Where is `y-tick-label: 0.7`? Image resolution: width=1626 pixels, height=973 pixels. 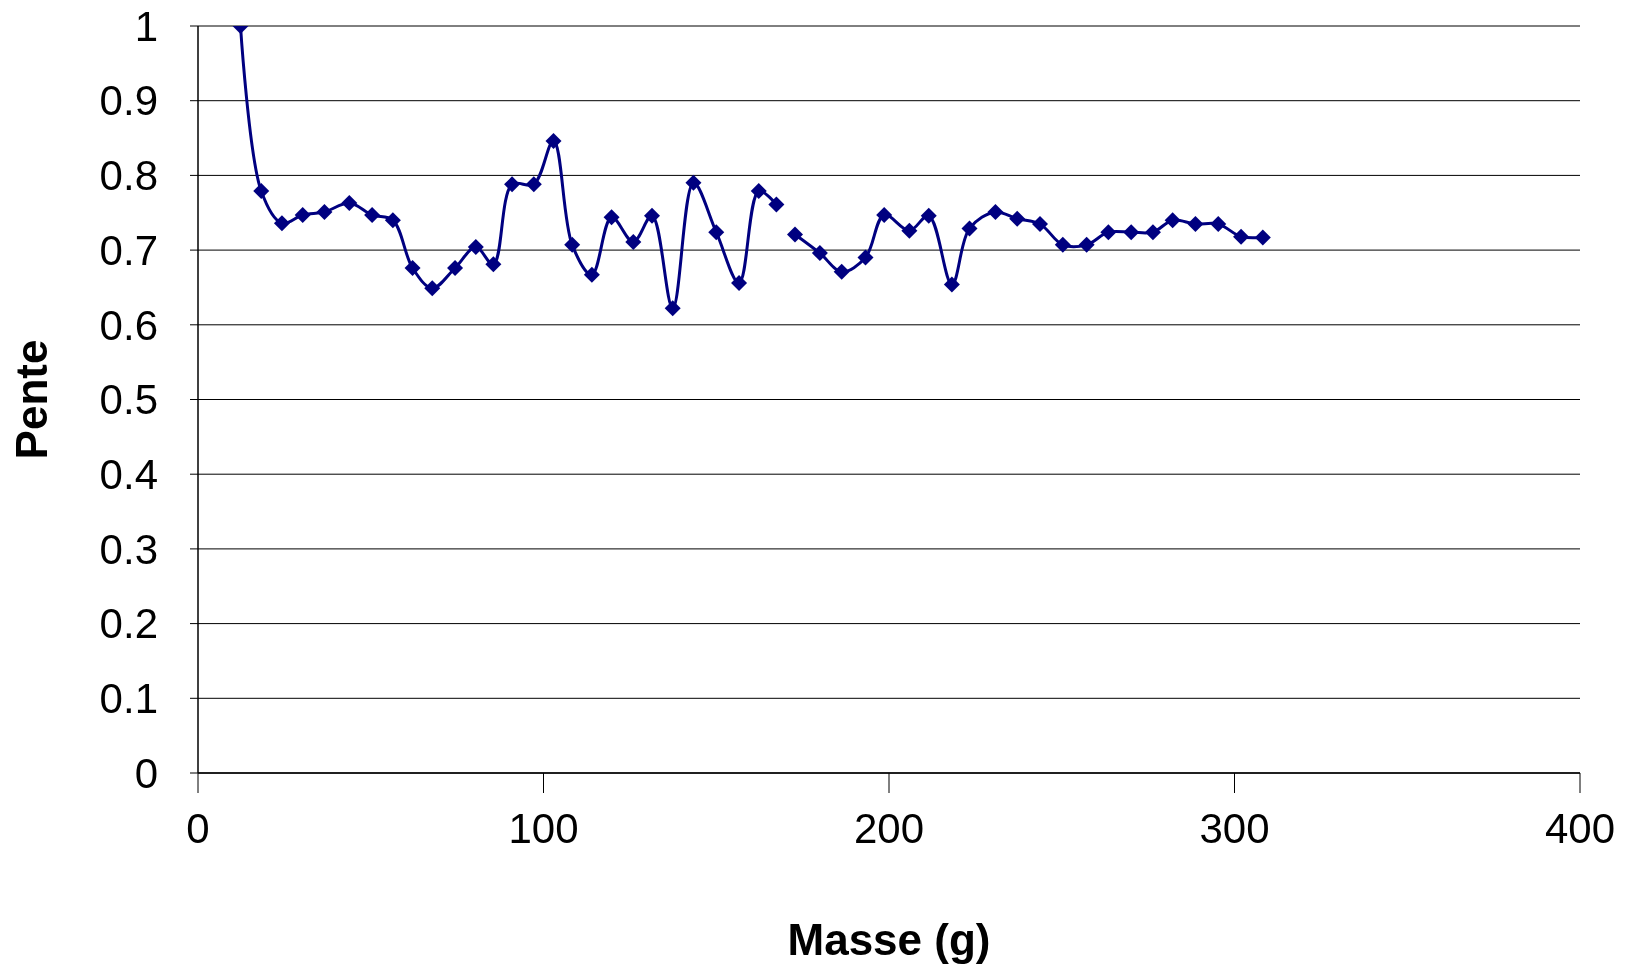
y-tick-label: 0.7 is located at coordinates (128, 250).